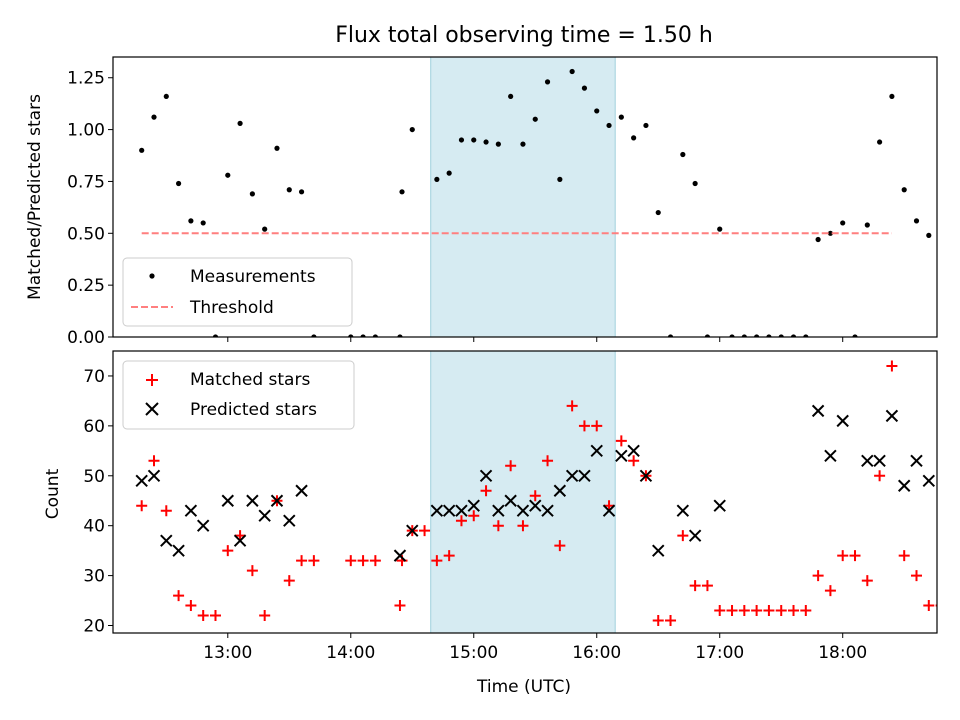 This screenshot has width=960, height=720. Describe the element at coordinates (842, 653) in the screenshot. I see `x-tick-label: 18:00` at that location.